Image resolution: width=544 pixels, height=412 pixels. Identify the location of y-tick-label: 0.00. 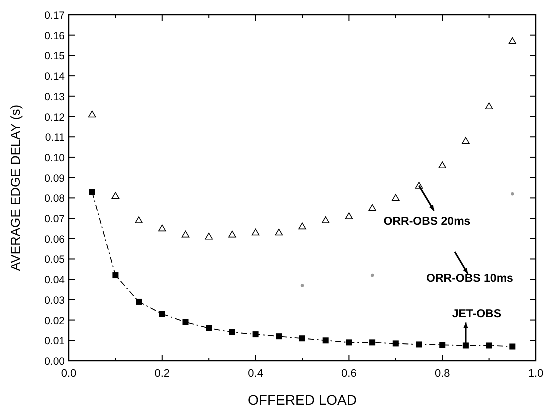
(55, 362).